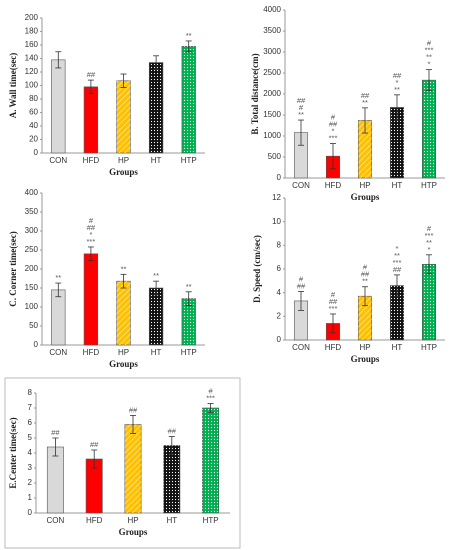  What do you see at coordinates (32, 17) in the screenshot?
I see `y-tick-label: 200` at bounding box center [32, 17].